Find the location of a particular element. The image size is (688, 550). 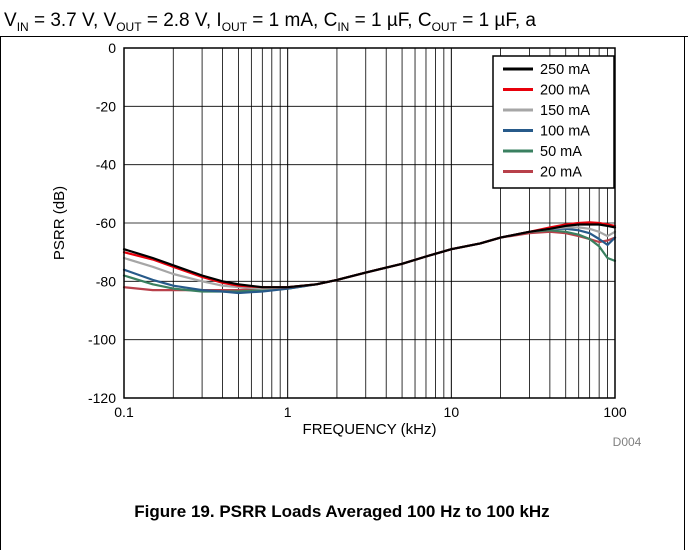

figure-frame-left is located at coordinates (0, 293).